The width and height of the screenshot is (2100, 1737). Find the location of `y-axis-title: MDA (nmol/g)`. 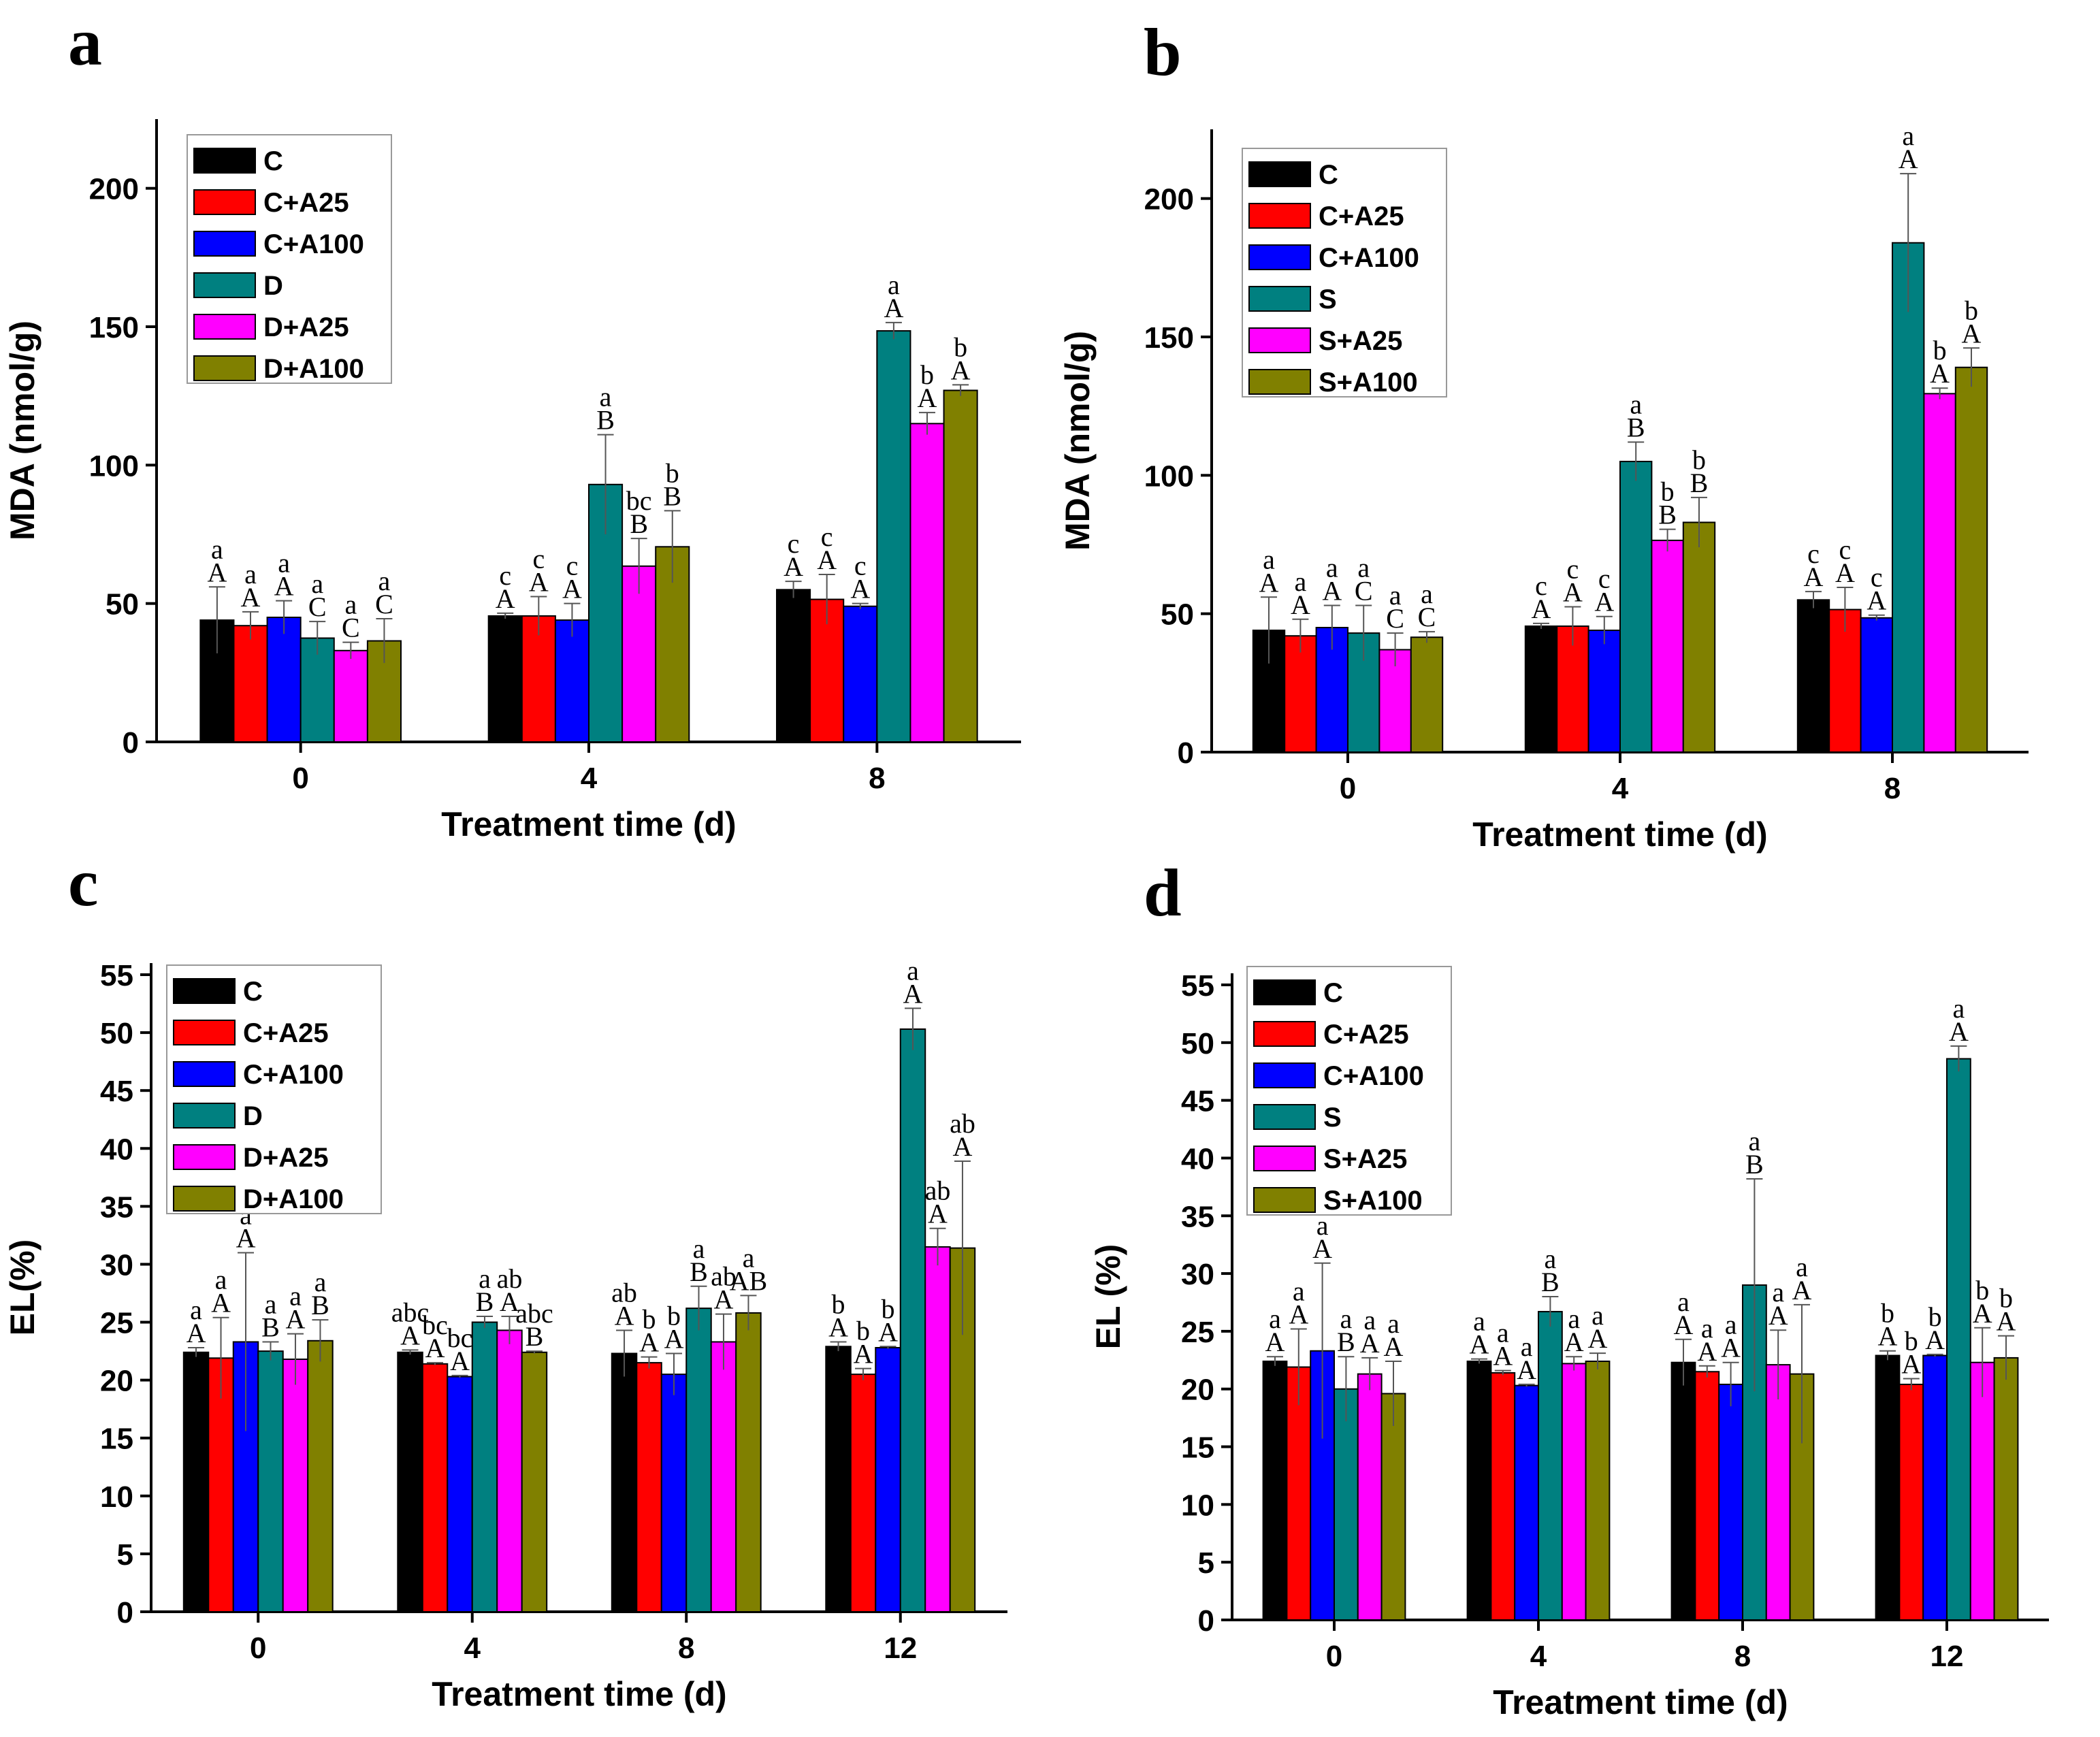

y-axis-title: MDA (nmol/g) is located at coordinates (1078, 441).